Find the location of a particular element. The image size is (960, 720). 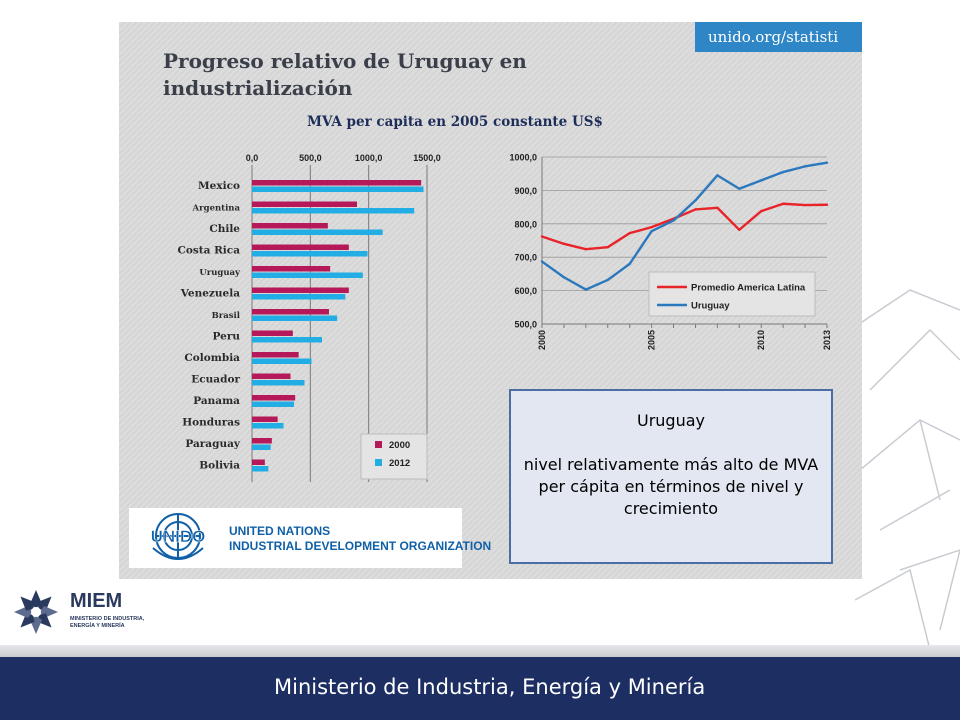

bar-legend-swatch-2012 is located at coordinates (378, 462).